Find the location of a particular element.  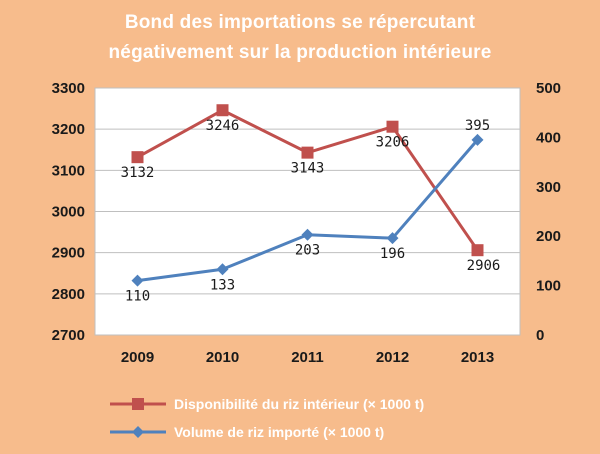

data-label: 203 is located at coordinates (307, 251).